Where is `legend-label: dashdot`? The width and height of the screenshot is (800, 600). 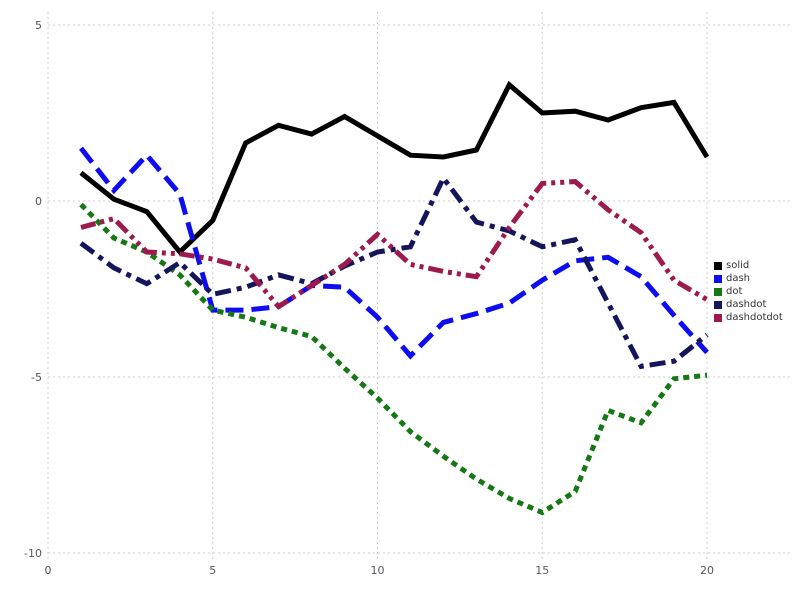
legend-label: dashdot is located at coordinates (746, 304).